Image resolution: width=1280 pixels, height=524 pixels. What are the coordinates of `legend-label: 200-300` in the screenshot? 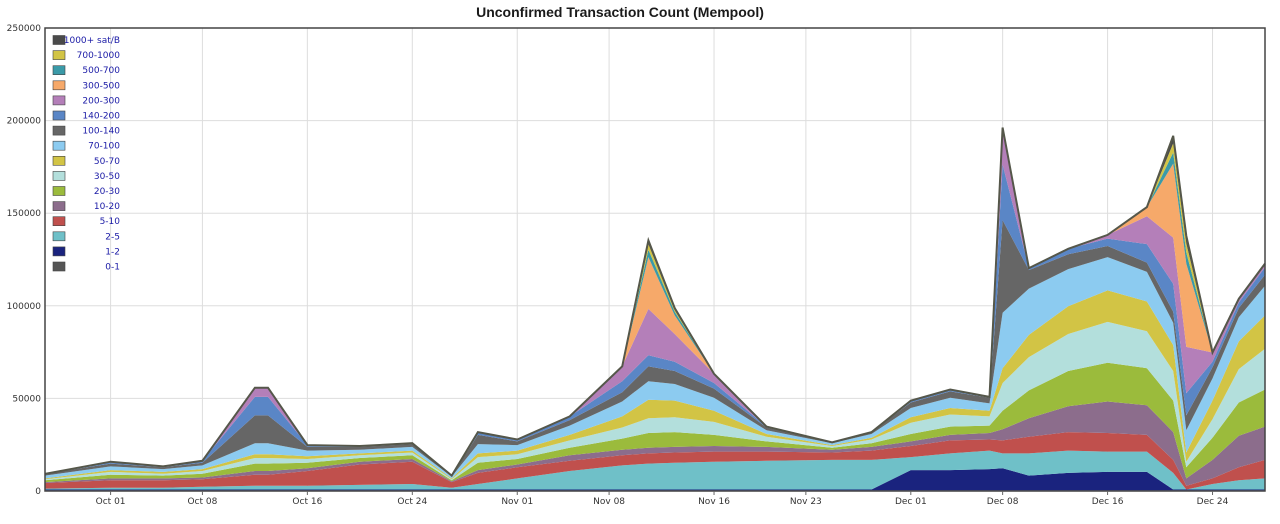 It's located at (101, 101).